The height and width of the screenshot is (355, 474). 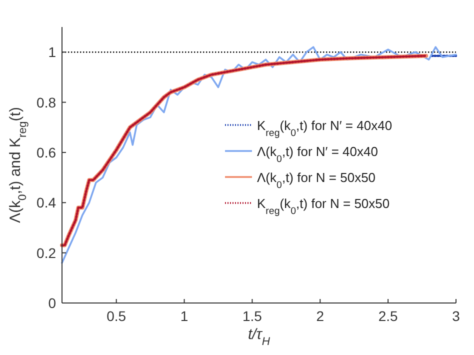 What do you see at coordinates (323, 206) in the screenshot?
I see `legend-label: K$_{reg}$(k$_{0}$,t) for N = 50x50` at bounding box center [323, 206].